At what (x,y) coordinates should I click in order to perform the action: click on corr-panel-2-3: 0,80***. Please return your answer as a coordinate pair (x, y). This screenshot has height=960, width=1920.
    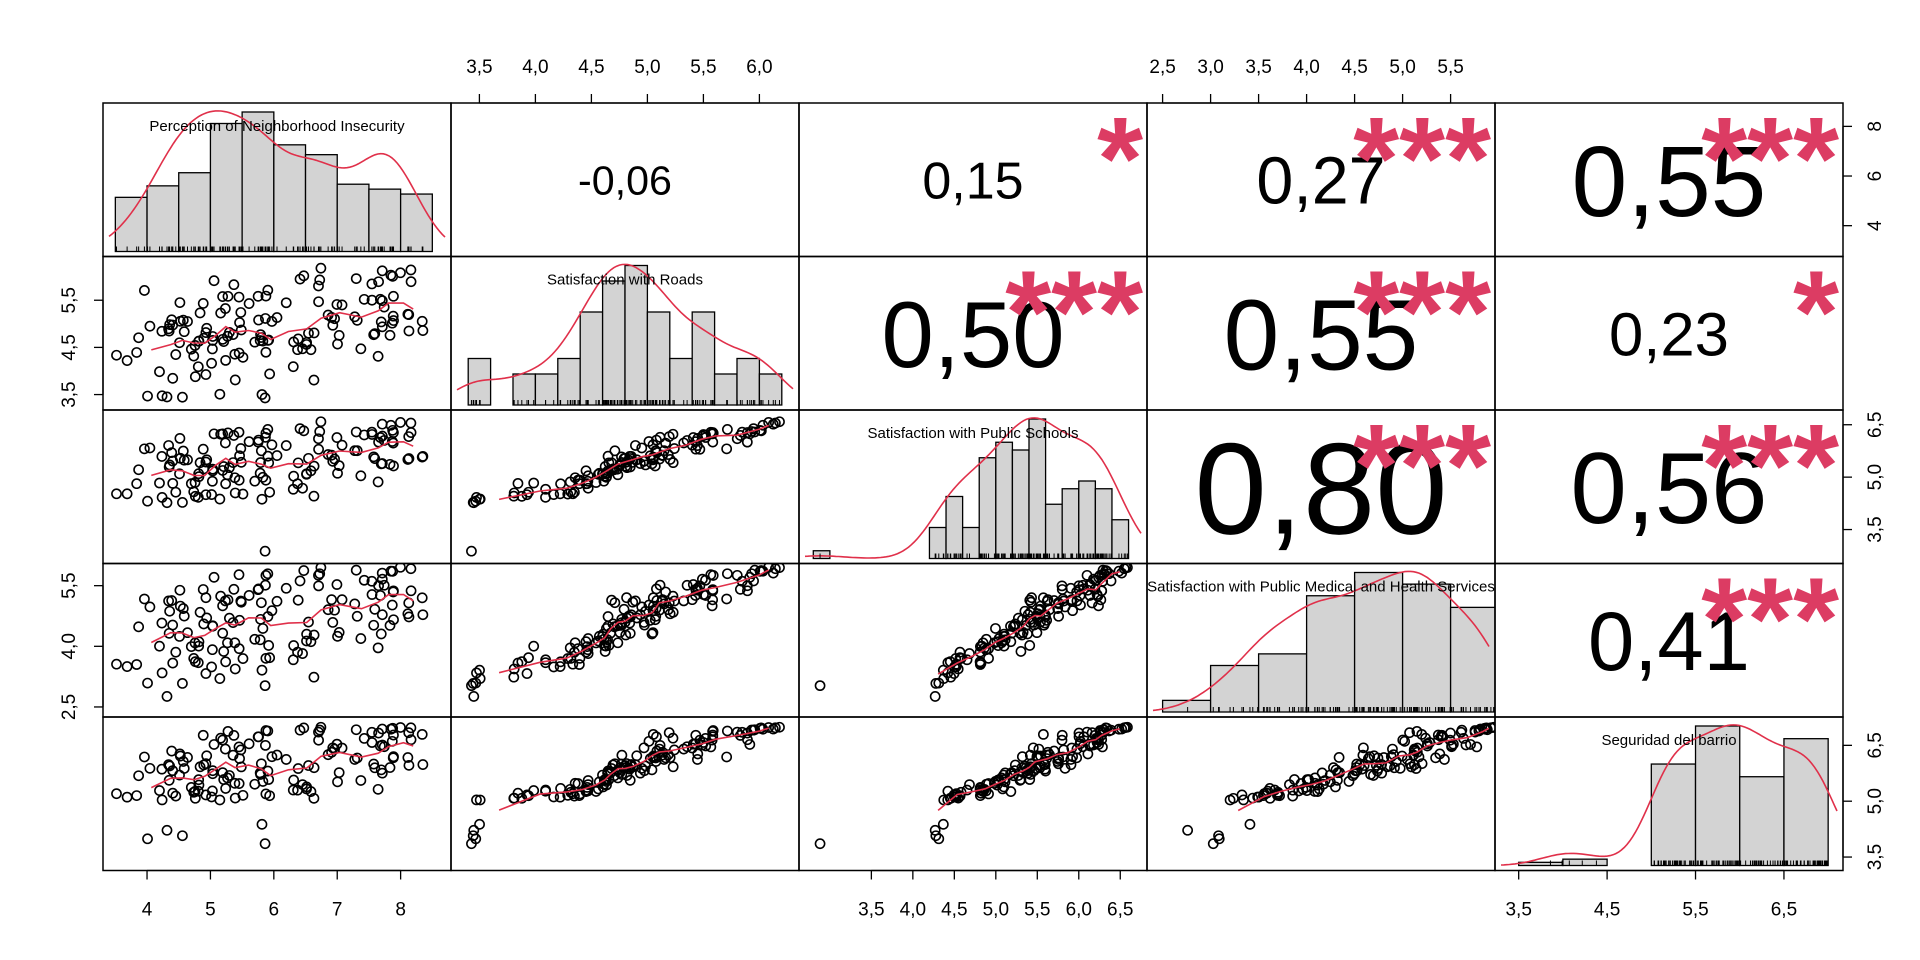
    Looking at the image, I should click on (1342, 486).